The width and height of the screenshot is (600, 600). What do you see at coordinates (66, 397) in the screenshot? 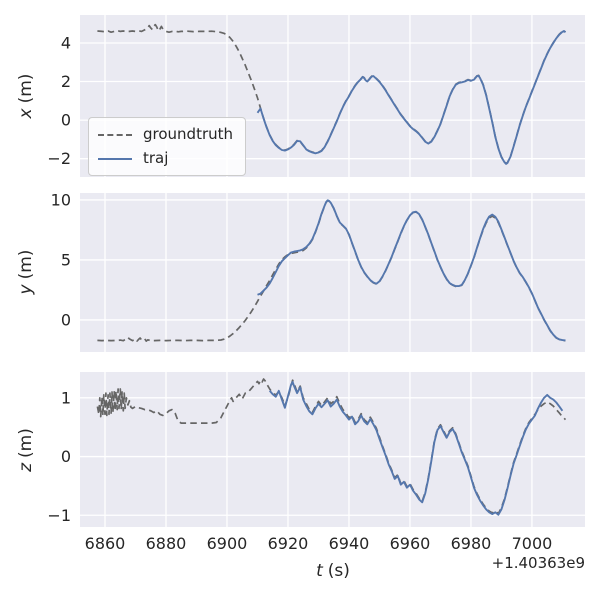
I see `y-tick-label: 1` at bounding box center [66, 397].